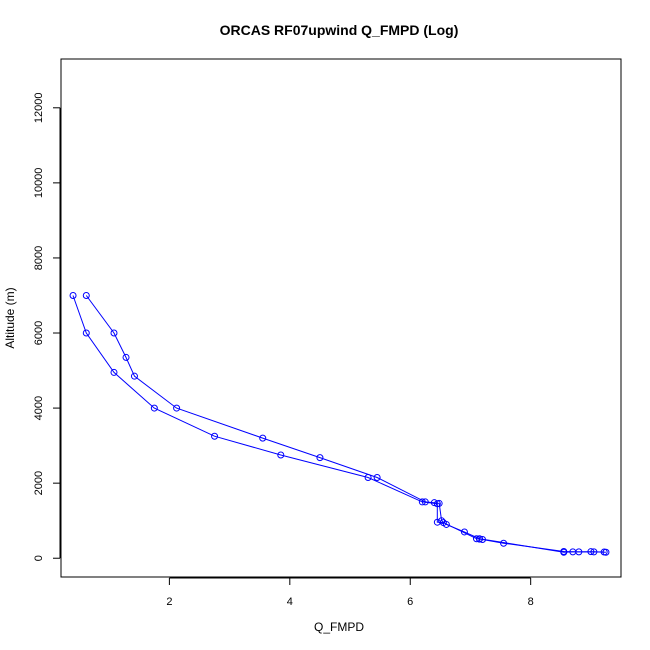 The width and height of the screenshot is (650, 650). Describe the element at coordinates (39, 183) in the screenshot. I see `y-tick-label: 10000` at that location.